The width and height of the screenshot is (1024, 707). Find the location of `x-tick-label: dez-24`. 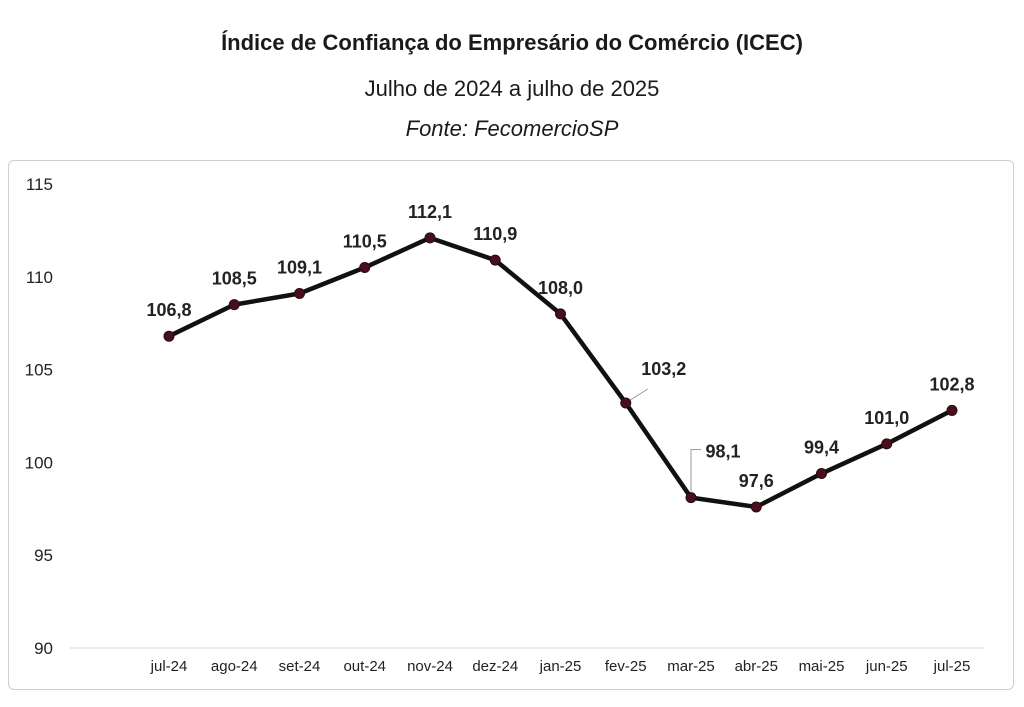

x-tick-label: dez-24 is located at coordinates (495, 666).